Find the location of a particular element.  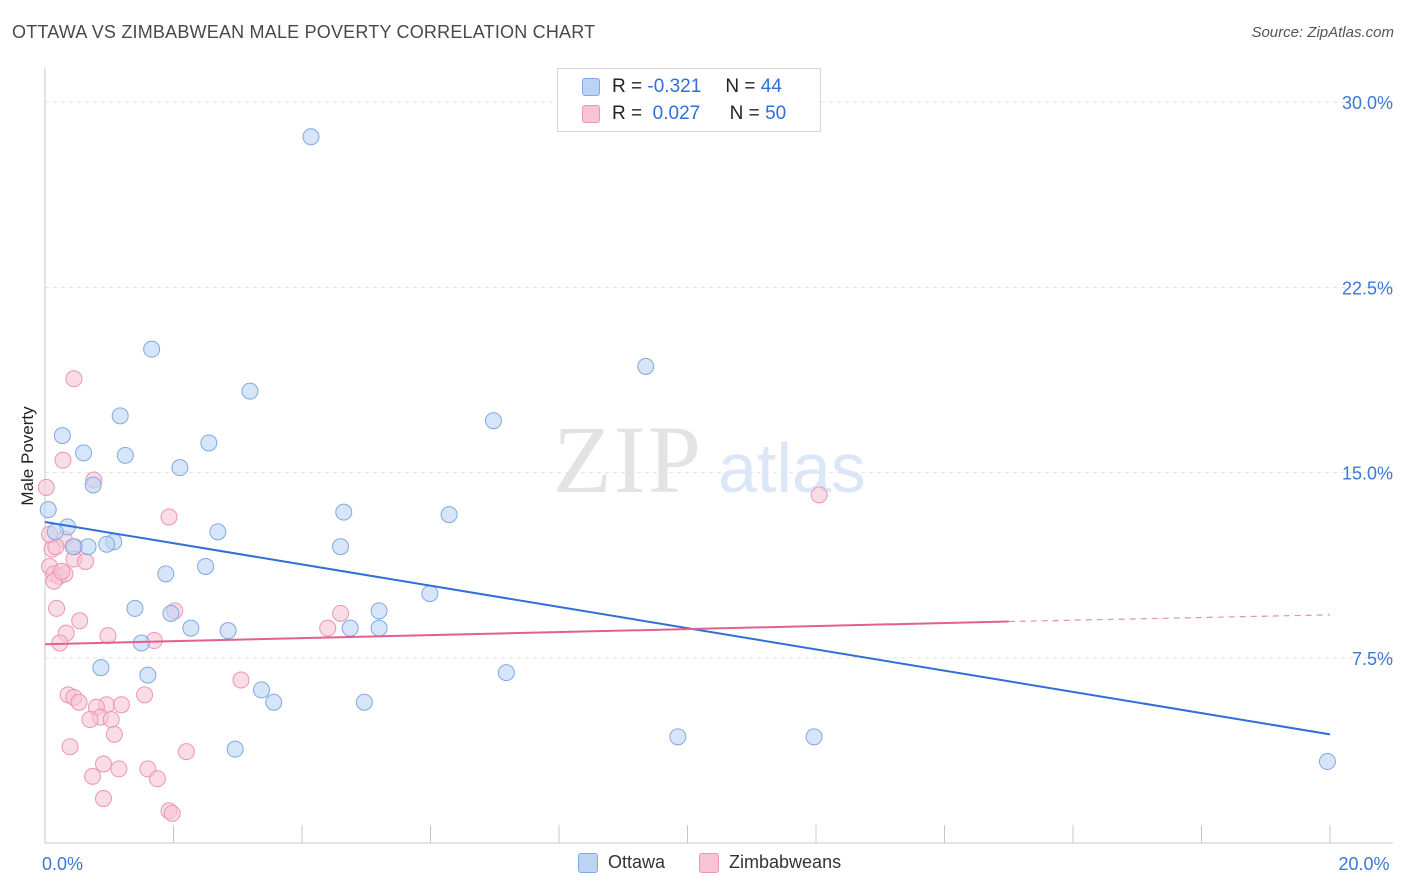

legend-label-ottawa: Ottawa is located at coordinates (637, 862).